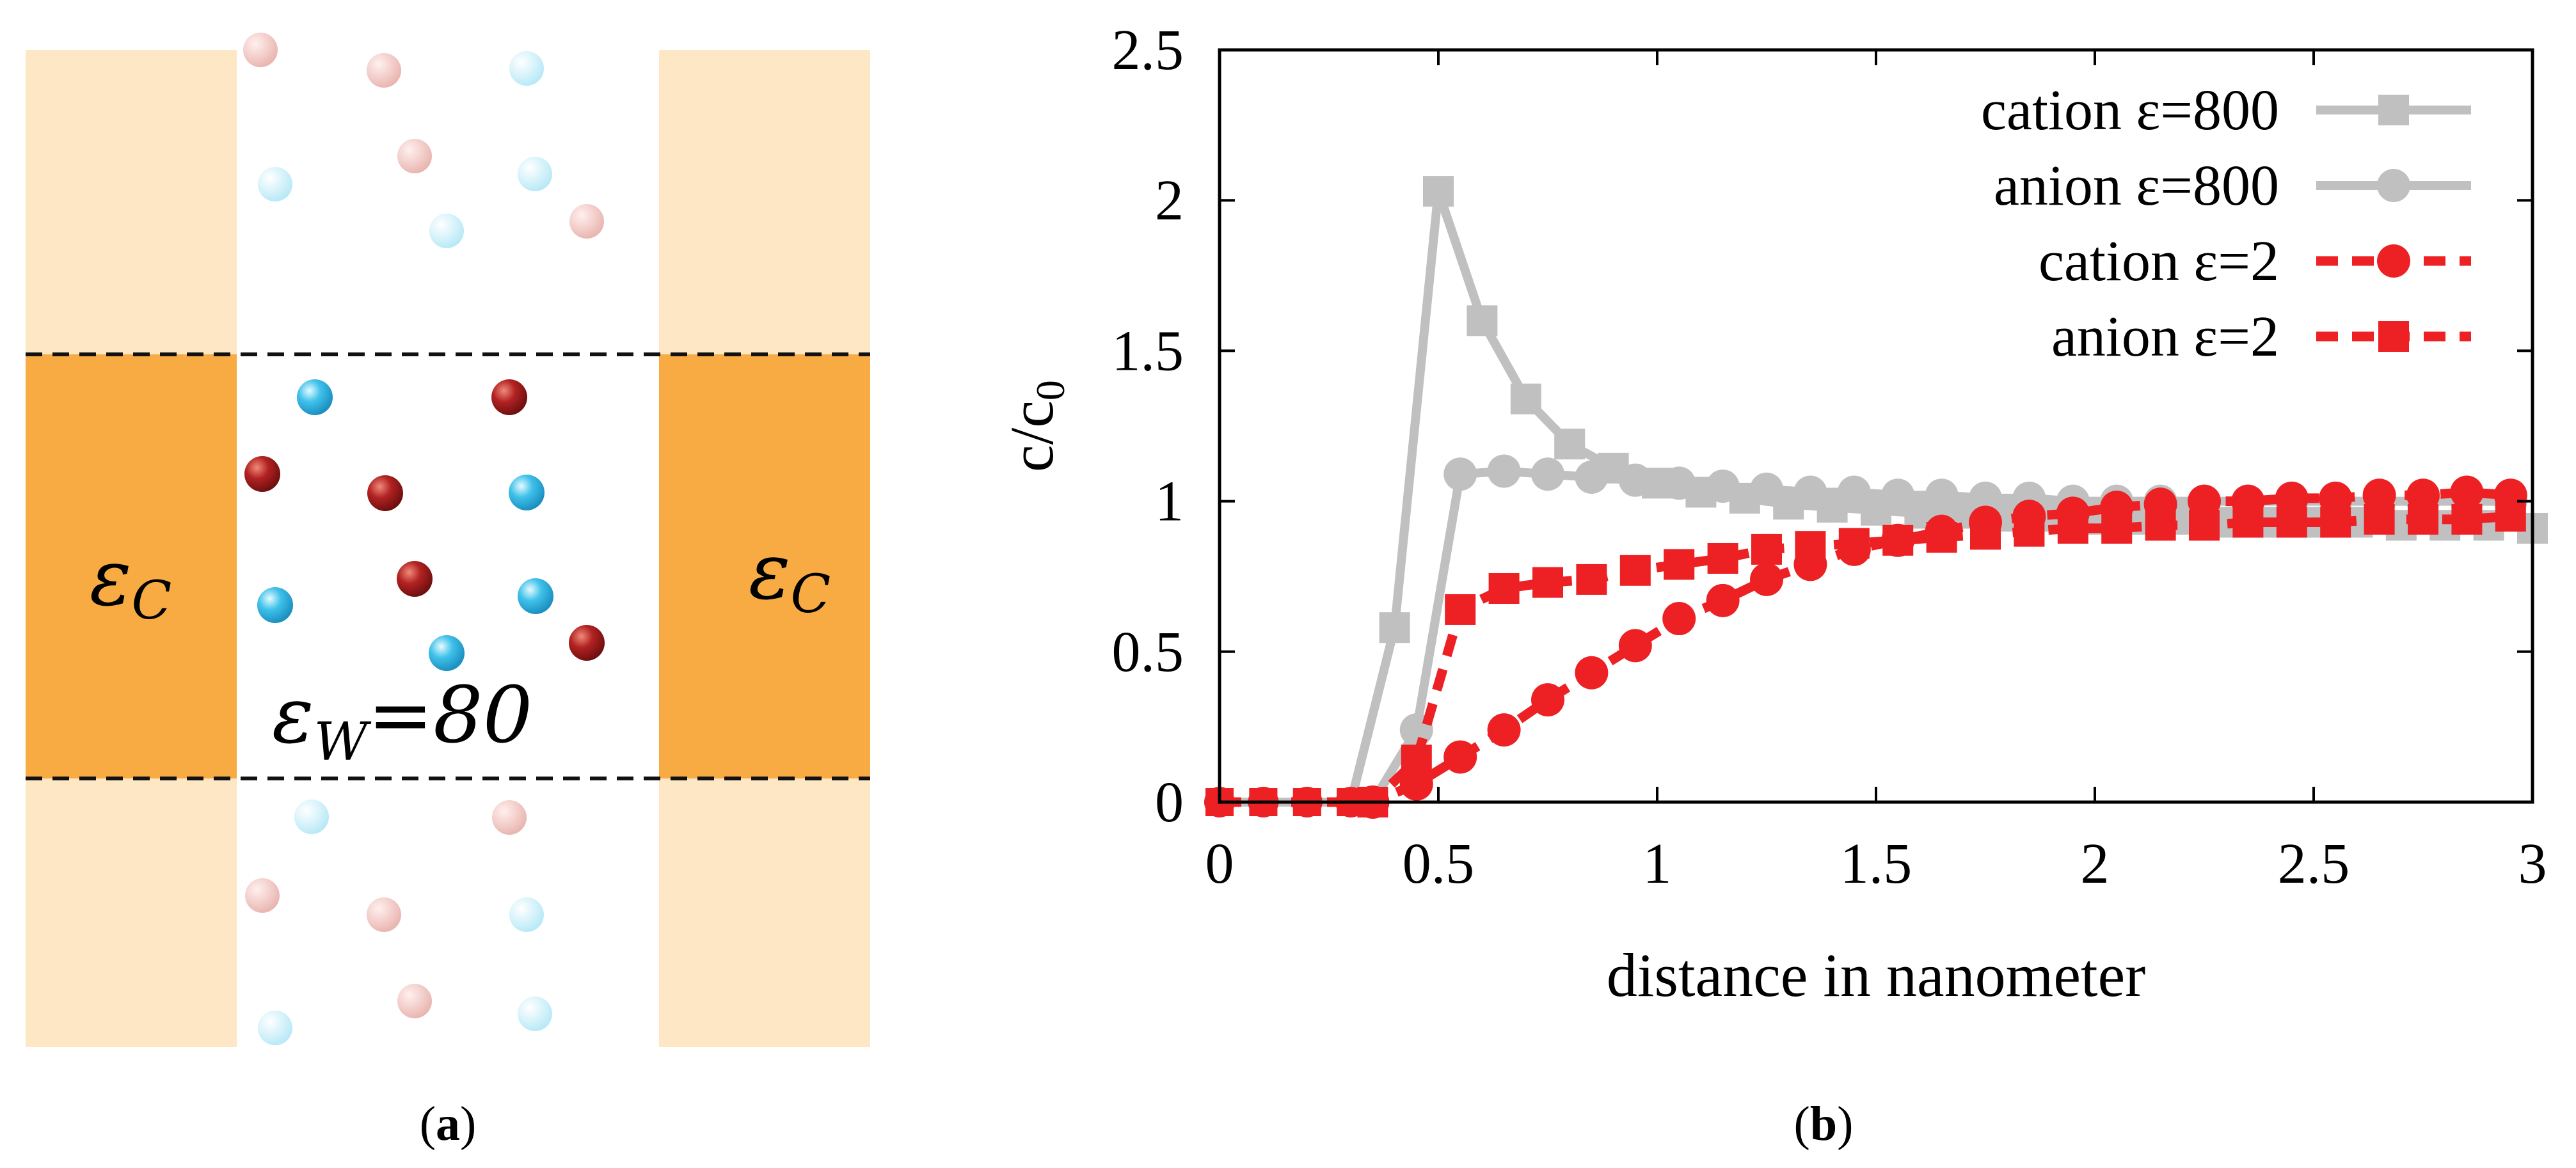 The height and width of the screenshot is (1168, 2576). What do you see at coordinates (1148, 652) in the screenshot?
I see `y-tick-label: 0.5` at bounding box center [1148, 652].